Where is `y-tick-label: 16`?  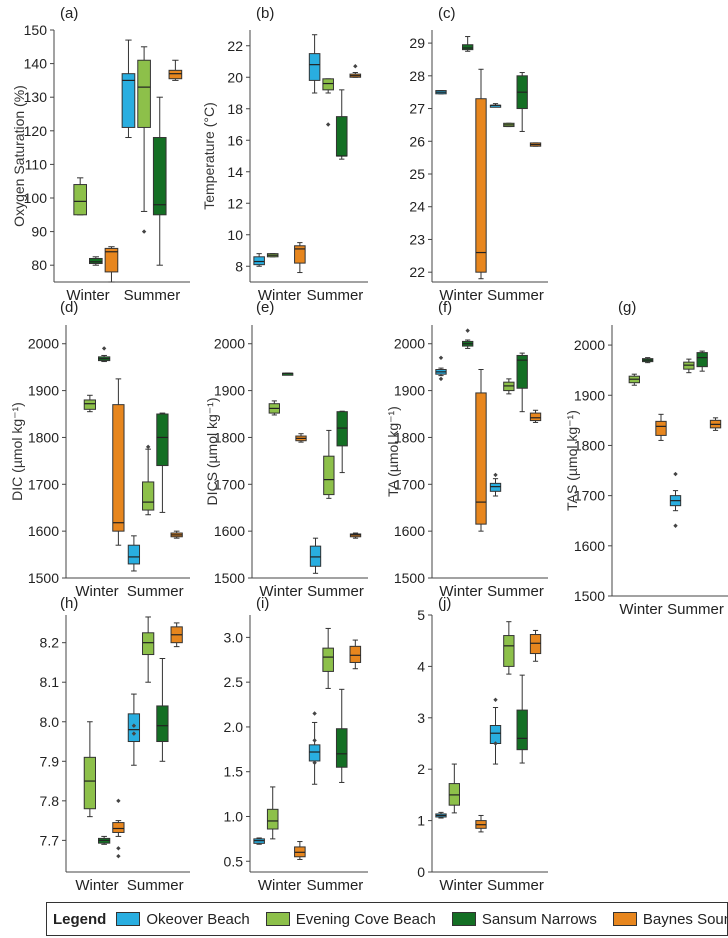
y-tick-label: 16 is located at coordinates (235, 140).